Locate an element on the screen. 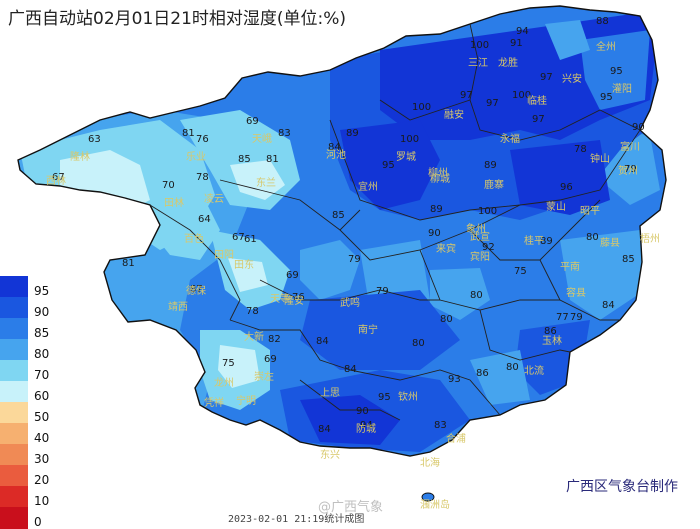 The image size is (700, 529). city-label: 西林 is located at coordinates (56, 180).